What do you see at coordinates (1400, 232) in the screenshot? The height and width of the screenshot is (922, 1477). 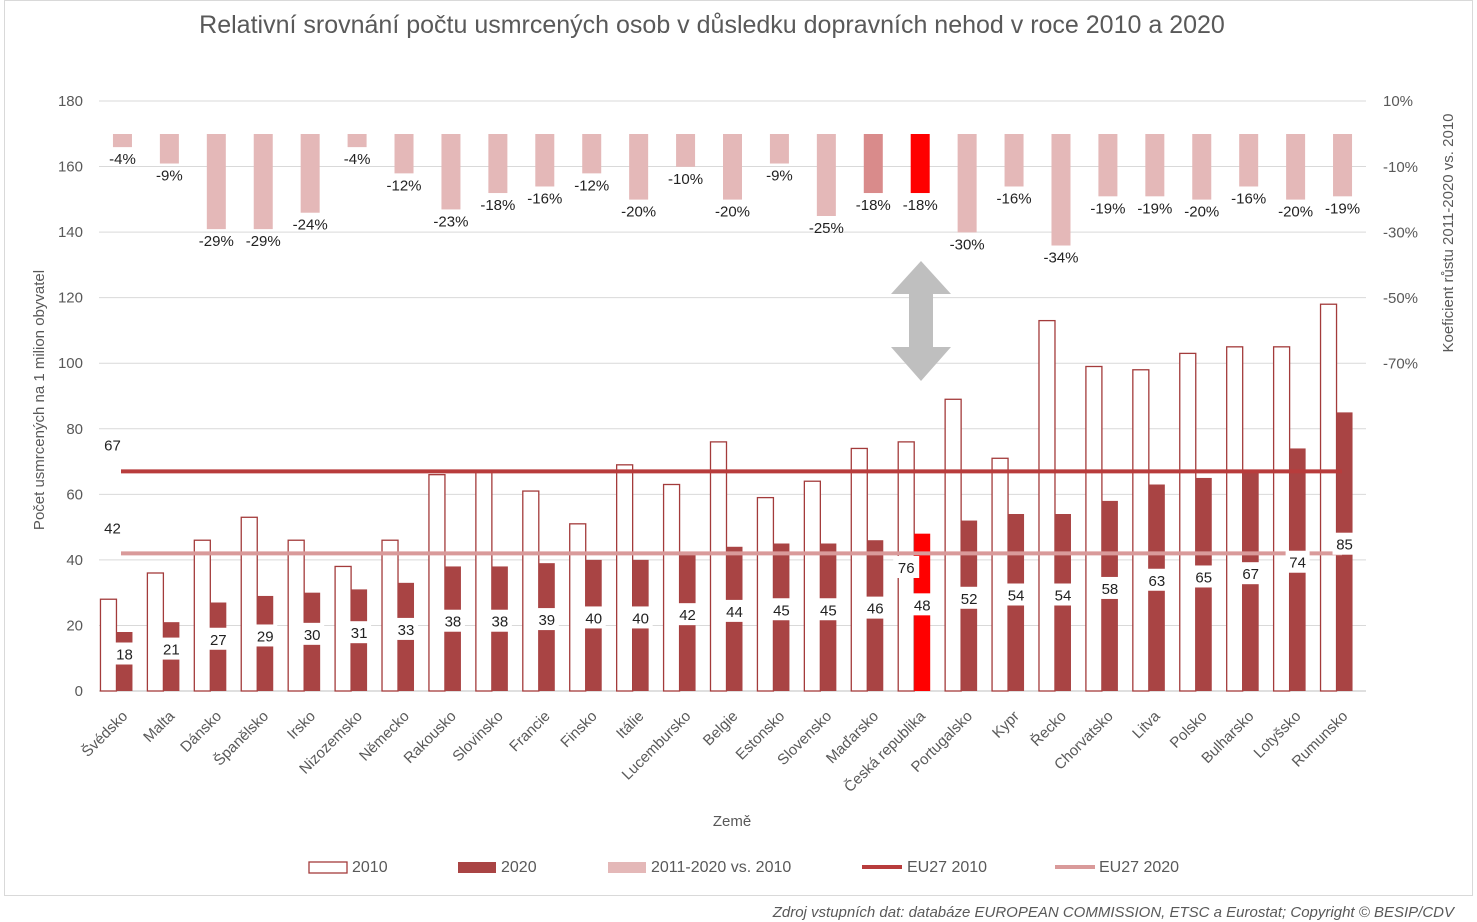 I see `y2-tick-label: -30%` at bounding box center [1400, 232].